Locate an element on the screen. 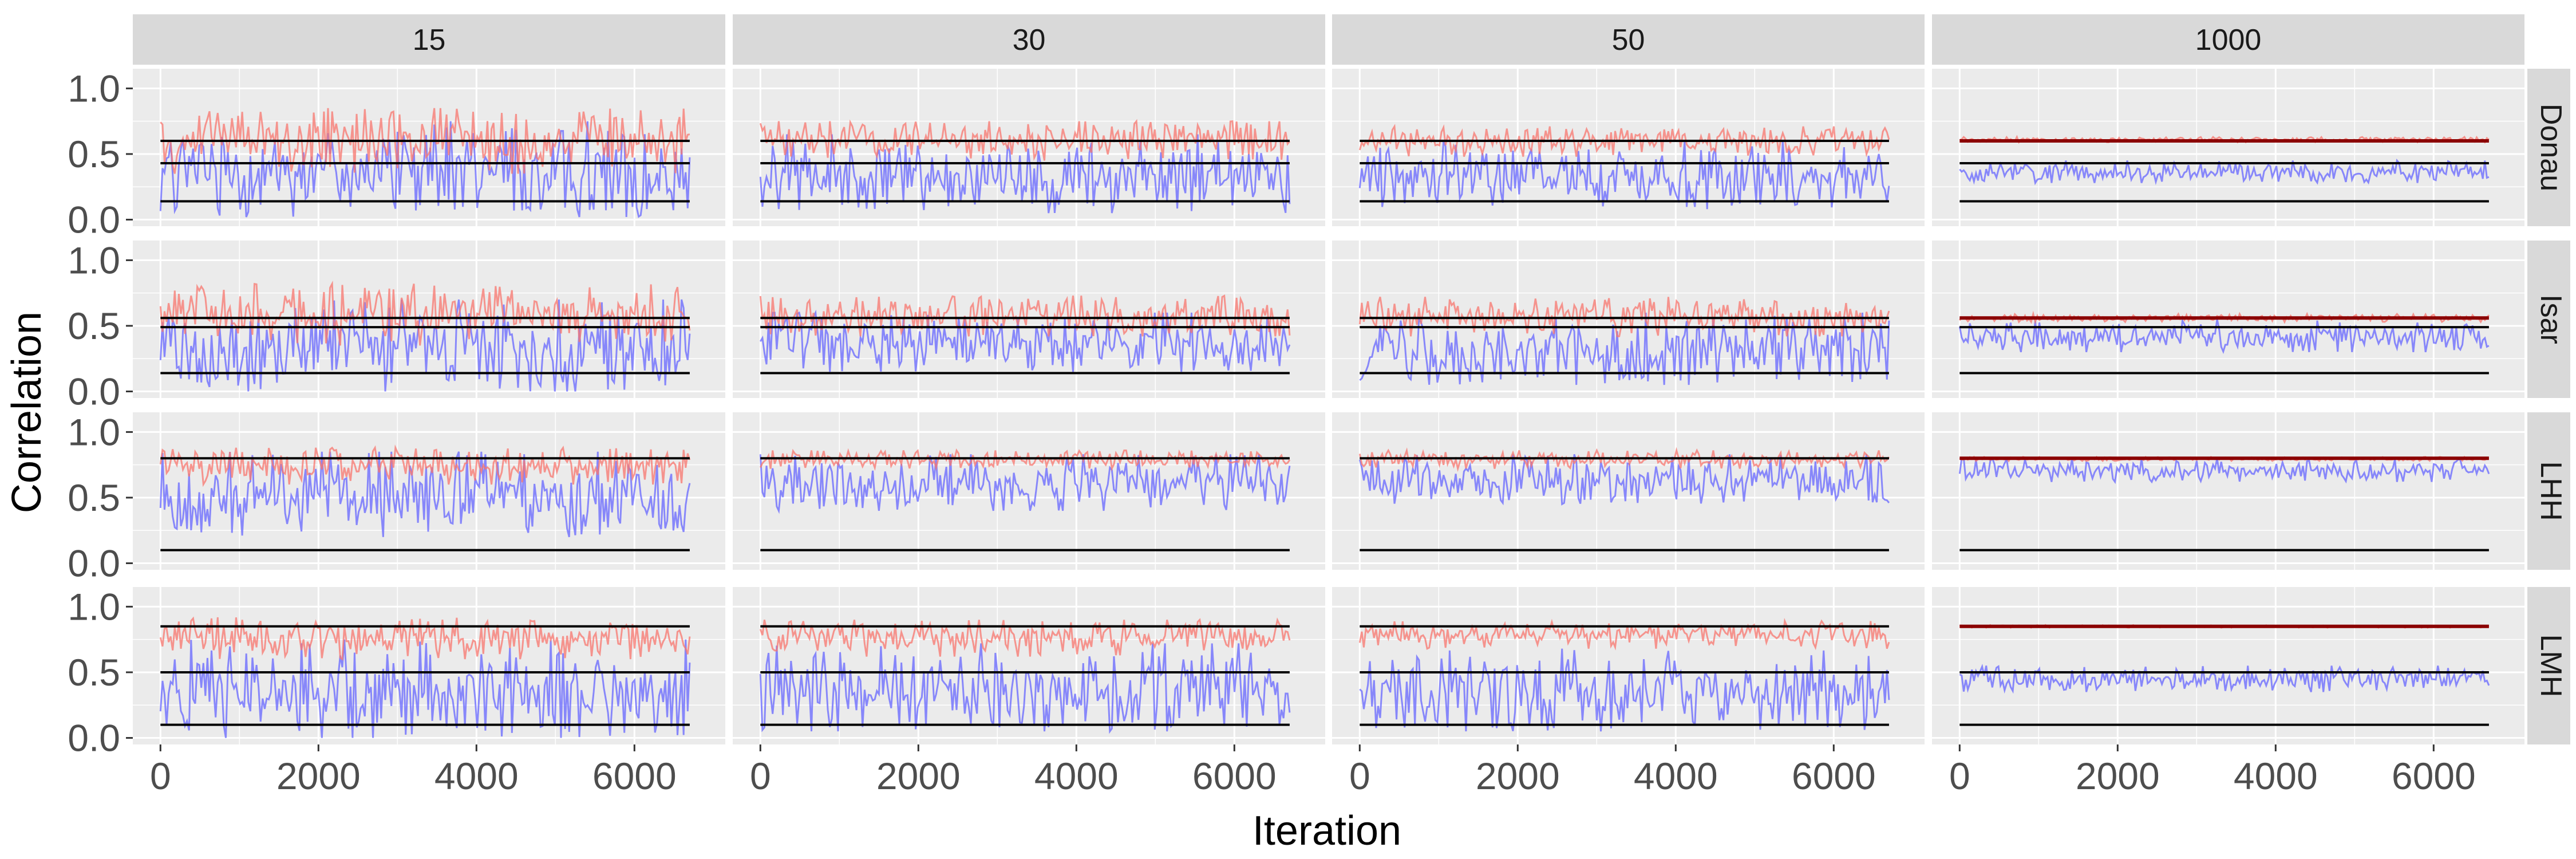 The image size is (2576, 859). strip-label-1000: 1000 is located at coordinates (2228, 40).